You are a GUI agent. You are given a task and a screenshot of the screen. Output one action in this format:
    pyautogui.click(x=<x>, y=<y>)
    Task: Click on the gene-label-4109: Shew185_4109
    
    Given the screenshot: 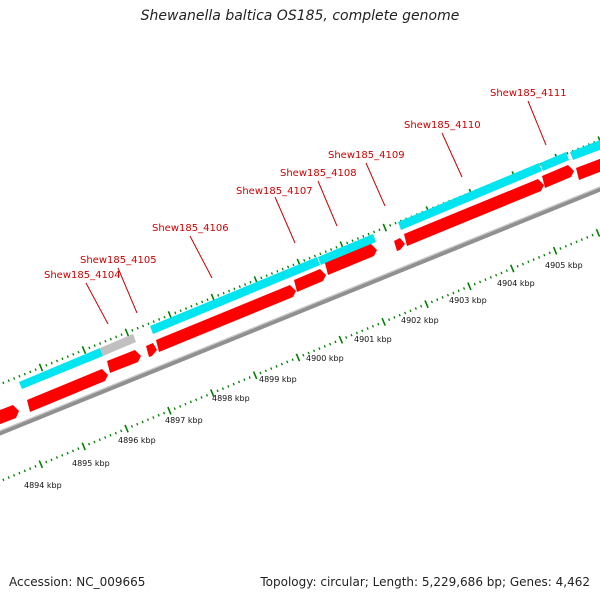 What is the action you would take?
    pyautogui.click(x=366, y=155)
    